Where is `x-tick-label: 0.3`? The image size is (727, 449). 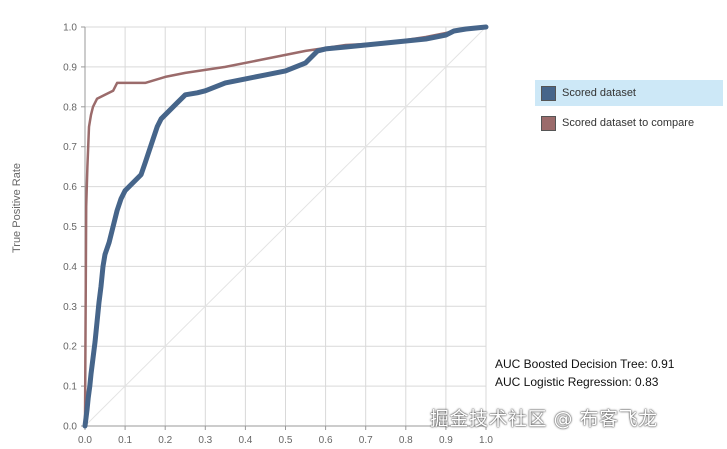 x-tick-label: 0.3 is located at coordinates (205, 440).